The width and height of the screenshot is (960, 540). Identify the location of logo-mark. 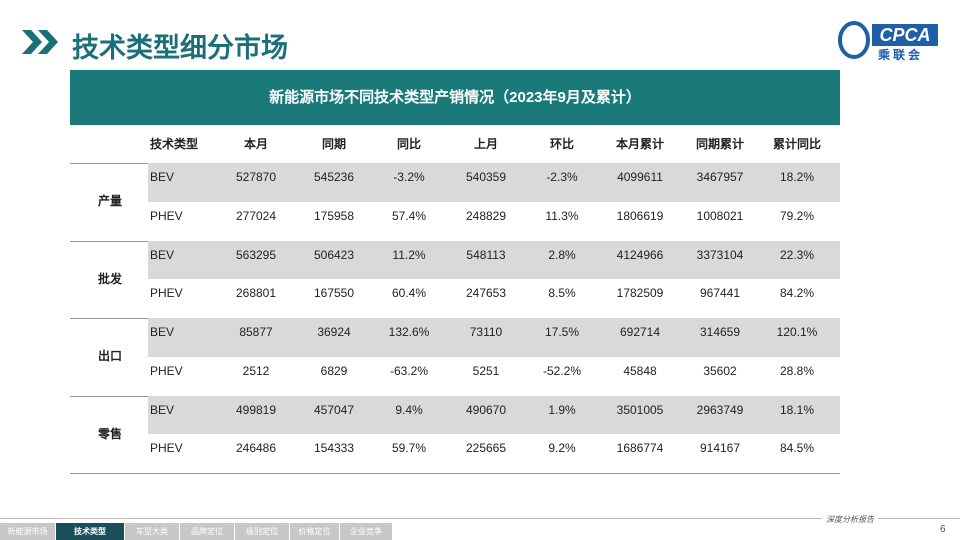
(854, 40).